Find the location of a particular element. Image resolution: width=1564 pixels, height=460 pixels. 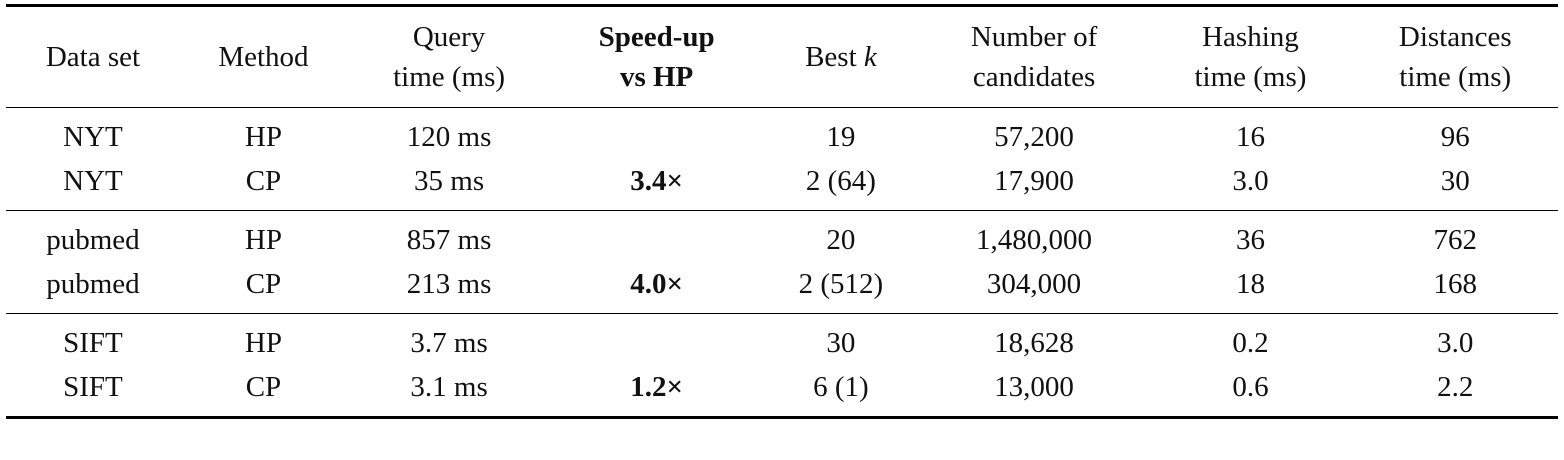

table-row: pubmed CP 213 ms 4.0× 2 (512) 304,000 18 168 is located at coordinates (782, 288).